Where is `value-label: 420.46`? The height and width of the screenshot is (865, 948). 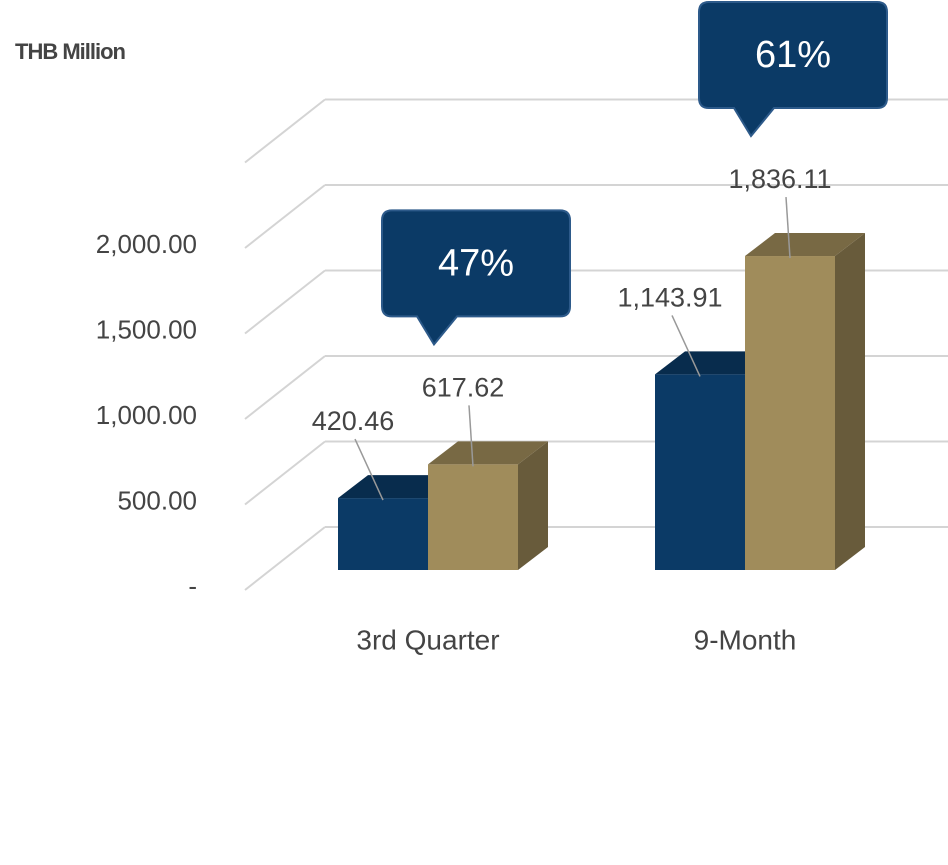
value-label: 420.46 is located at coordinates (353, 421).